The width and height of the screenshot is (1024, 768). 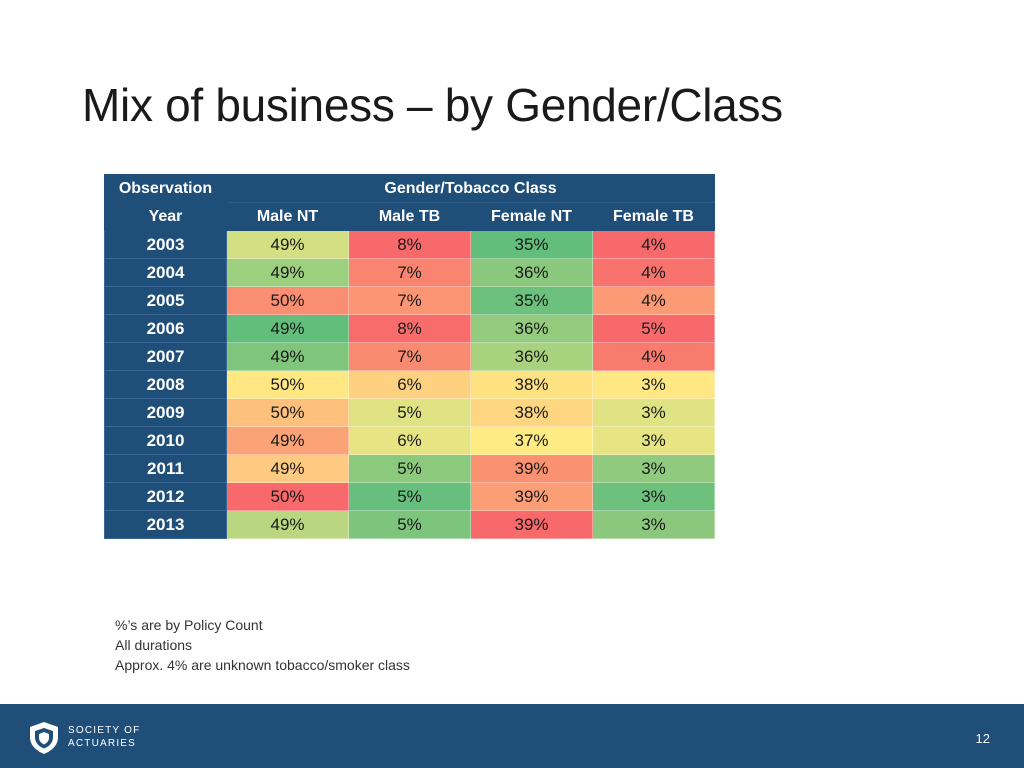 I want to click on table-row: 2004 49% 7% 36% 4%, so click(x=409, y=272).